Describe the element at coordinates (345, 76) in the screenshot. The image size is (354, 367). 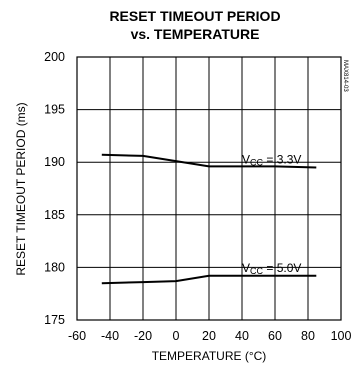
I see `figure-code: MAX814-03` at that location.